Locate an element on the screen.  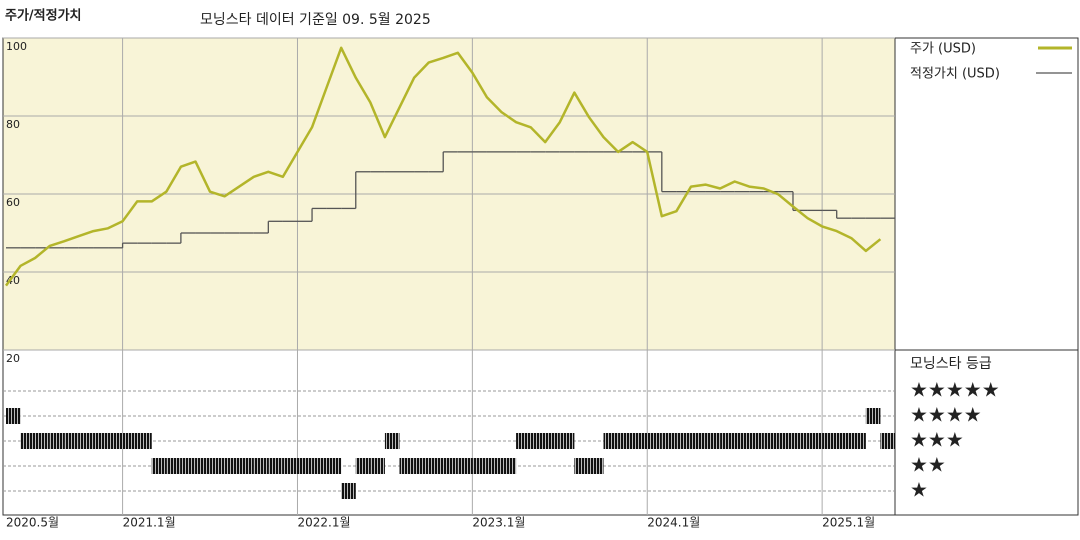
y-tick-label: 20 is located at coordinates (13, 358).